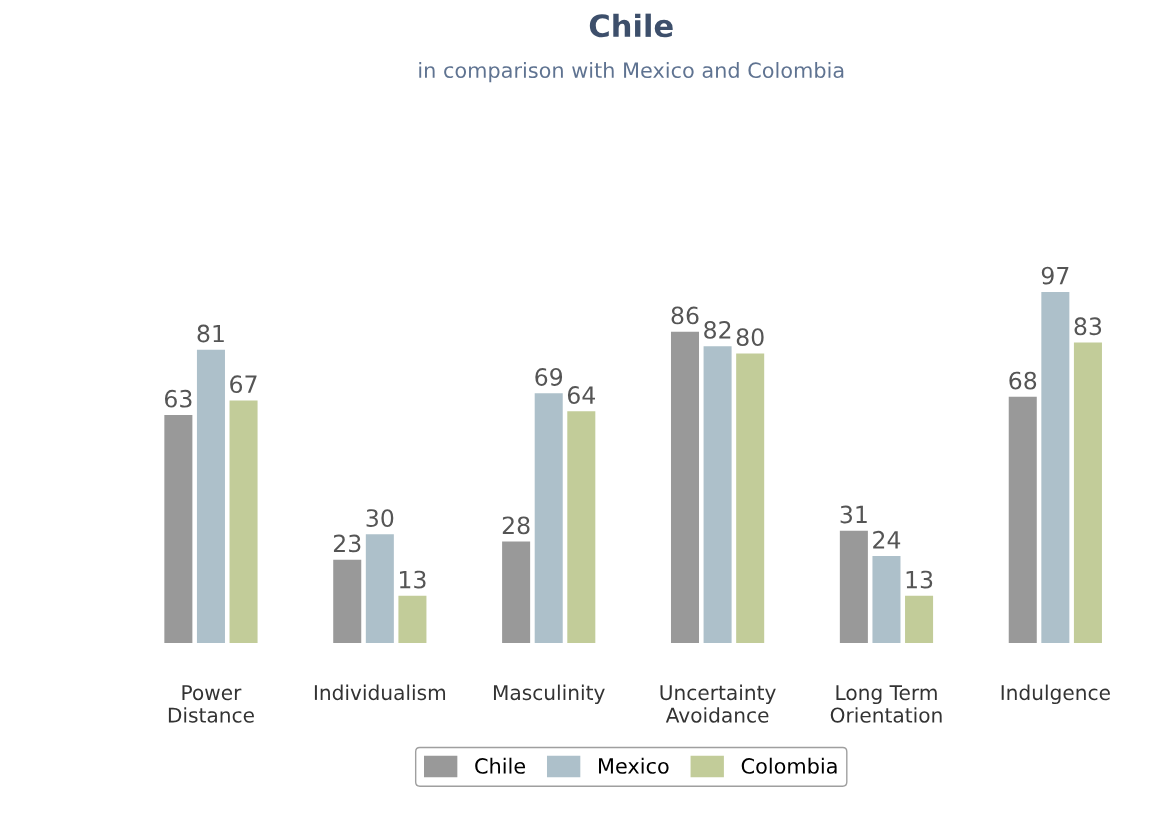 The height and width of the screenshot is (819, 1154). Describe the element at coordinates (581, 395) in the screenshot. I see `data-label: 64` at that location.